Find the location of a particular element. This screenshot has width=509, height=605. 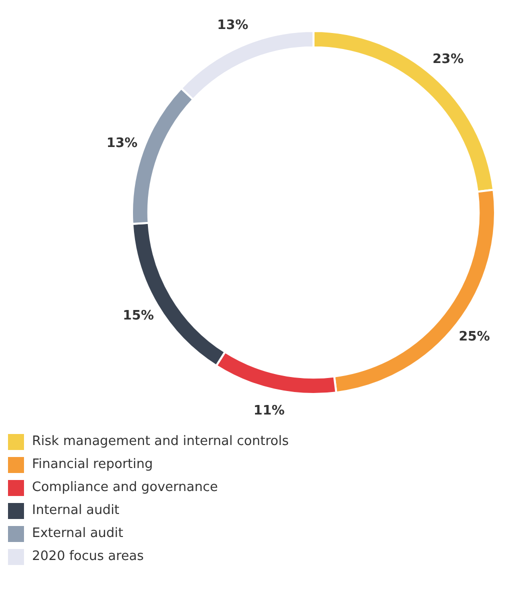

legend-label: Compliance and governance is located at coordinates (125, 487).